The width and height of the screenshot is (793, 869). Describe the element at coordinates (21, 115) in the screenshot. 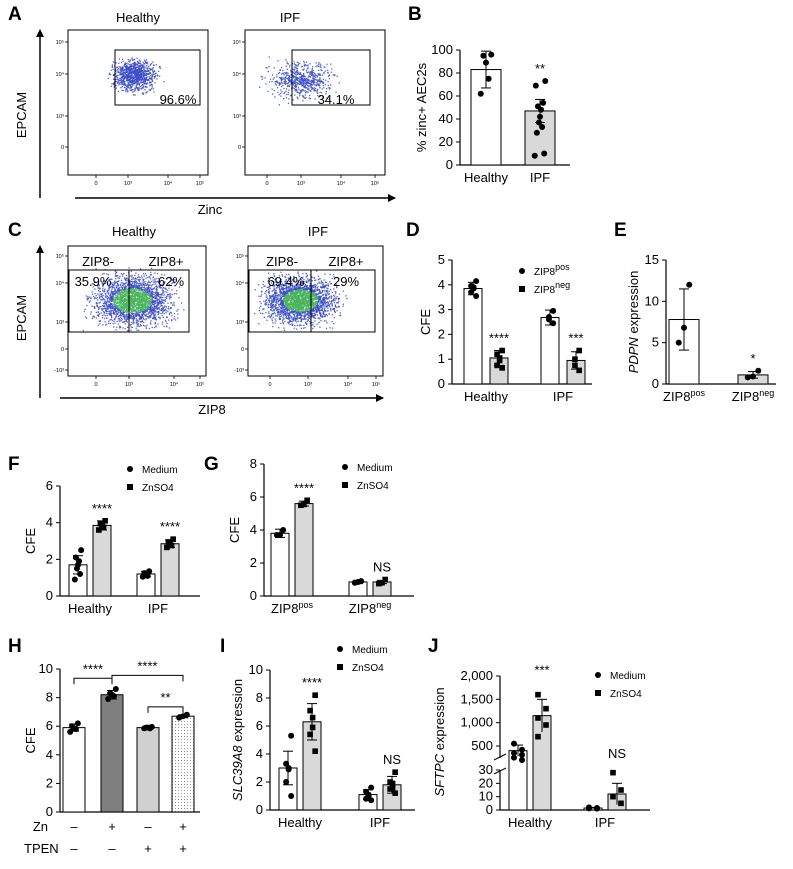

I see `flow-a-ylabel: EPCAM` at that location.